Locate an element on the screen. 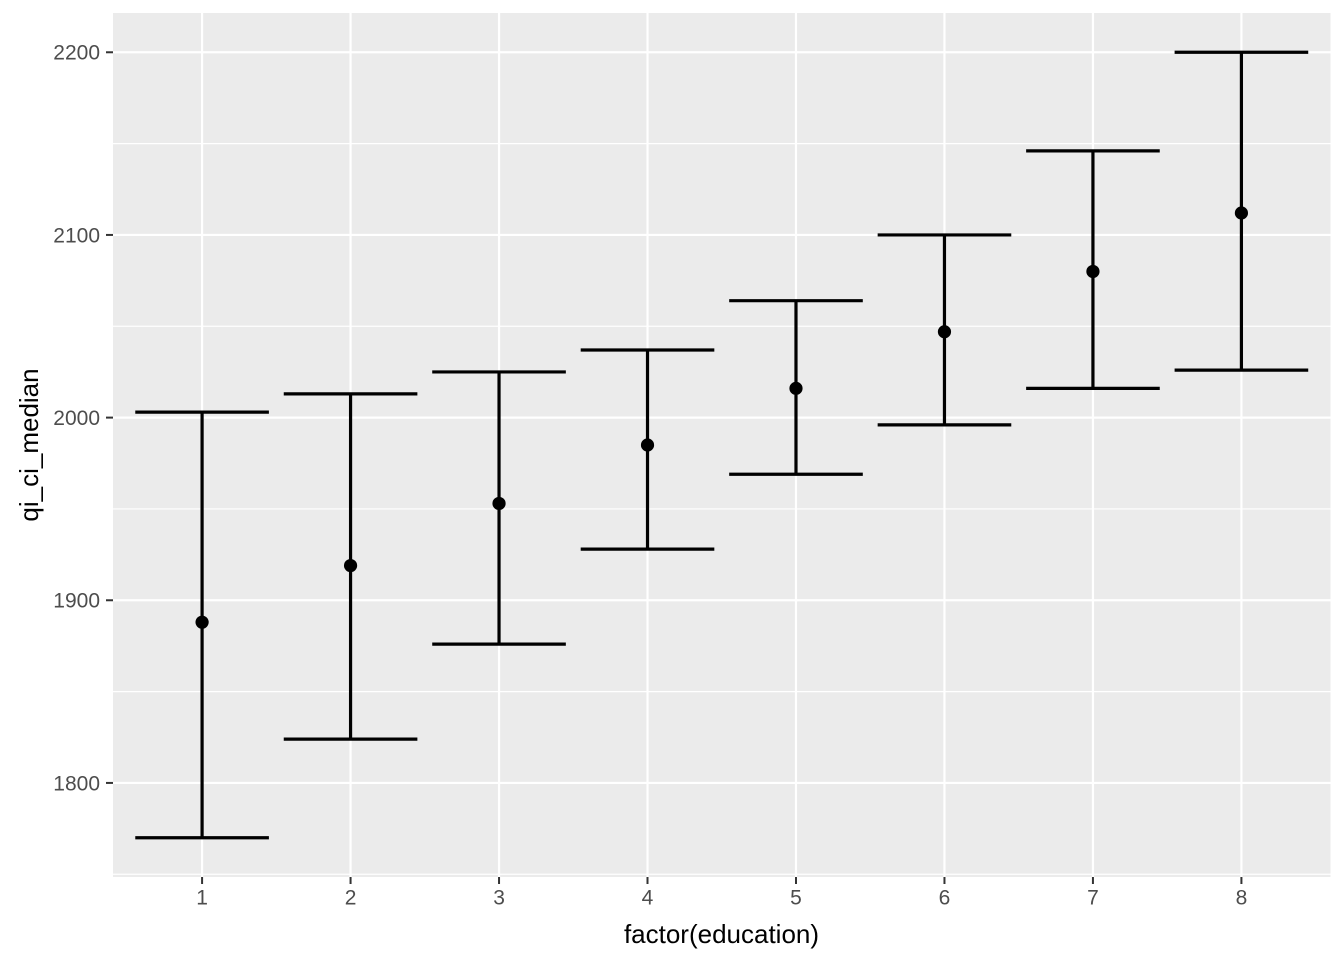 The width and height of the screenshot is (1344, 960). x-tick-label: 6 is located at coordinates (945, 897).